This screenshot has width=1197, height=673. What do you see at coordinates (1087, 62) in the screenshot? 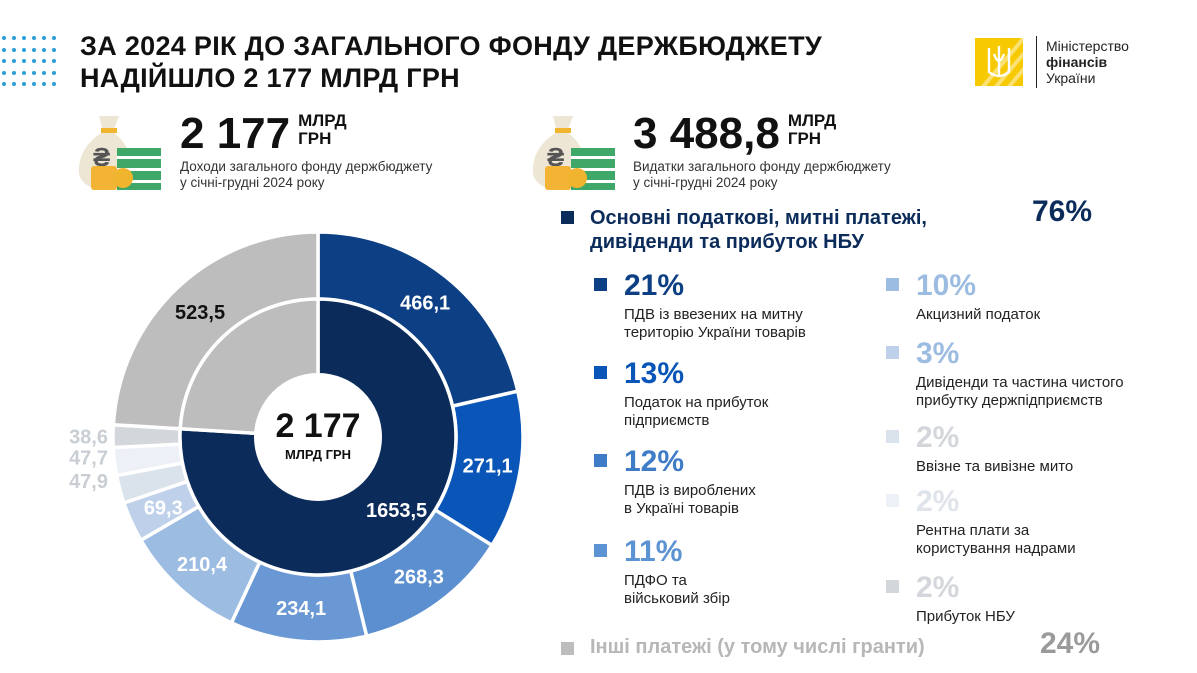
I see `ministry-name: Міністерство фінансів України` at bounding box center [1087, 62].